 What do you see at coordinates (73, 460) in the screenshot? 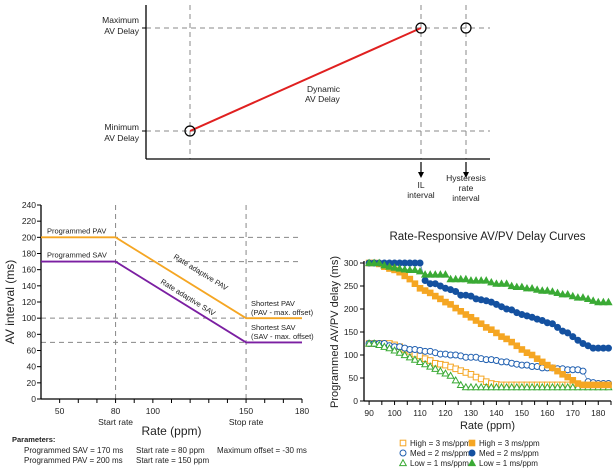
I see `parameter-text: Programmed PAV = 200 ms` at bounding box center [73, 460].